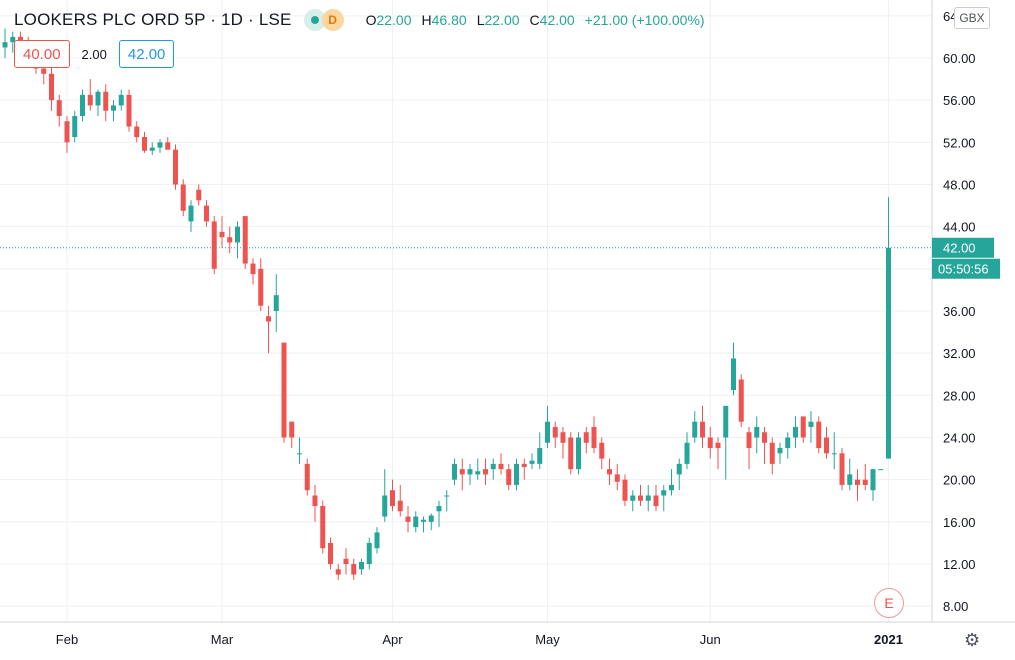  What do you see at coordinates (42, 54) in the screenshot?
I see `sell-button: 40.00` at bounding box center [42, 54].